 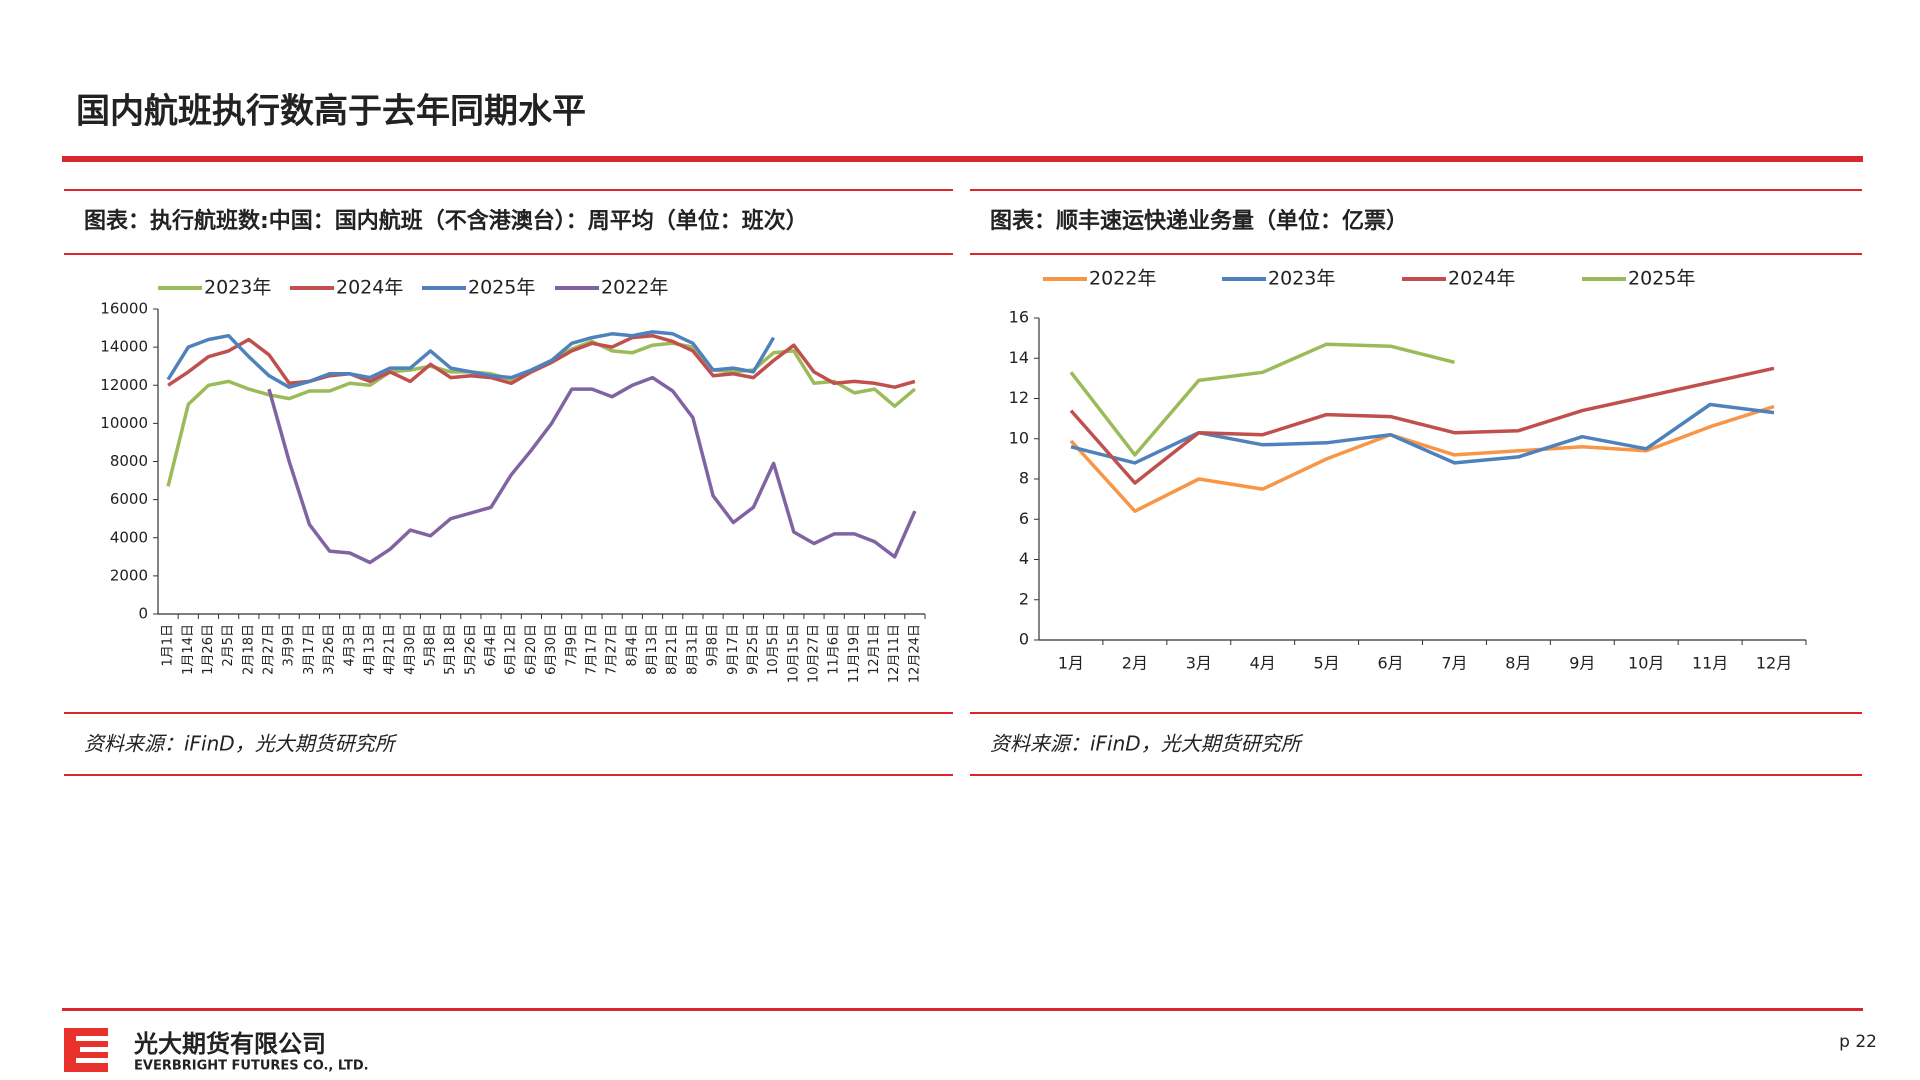 What do you see at coordinates (1582, 663) in the screenshot?
I see `x-tick-label: 9月` at bounding box center [1582, 663].